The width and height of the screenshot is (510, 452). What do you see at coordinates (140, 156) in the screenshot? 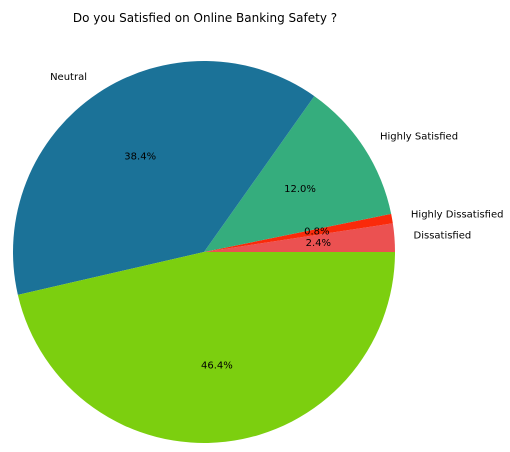
I see `pct-label-neutral: 38.4%` at bounding box center [140, 156].